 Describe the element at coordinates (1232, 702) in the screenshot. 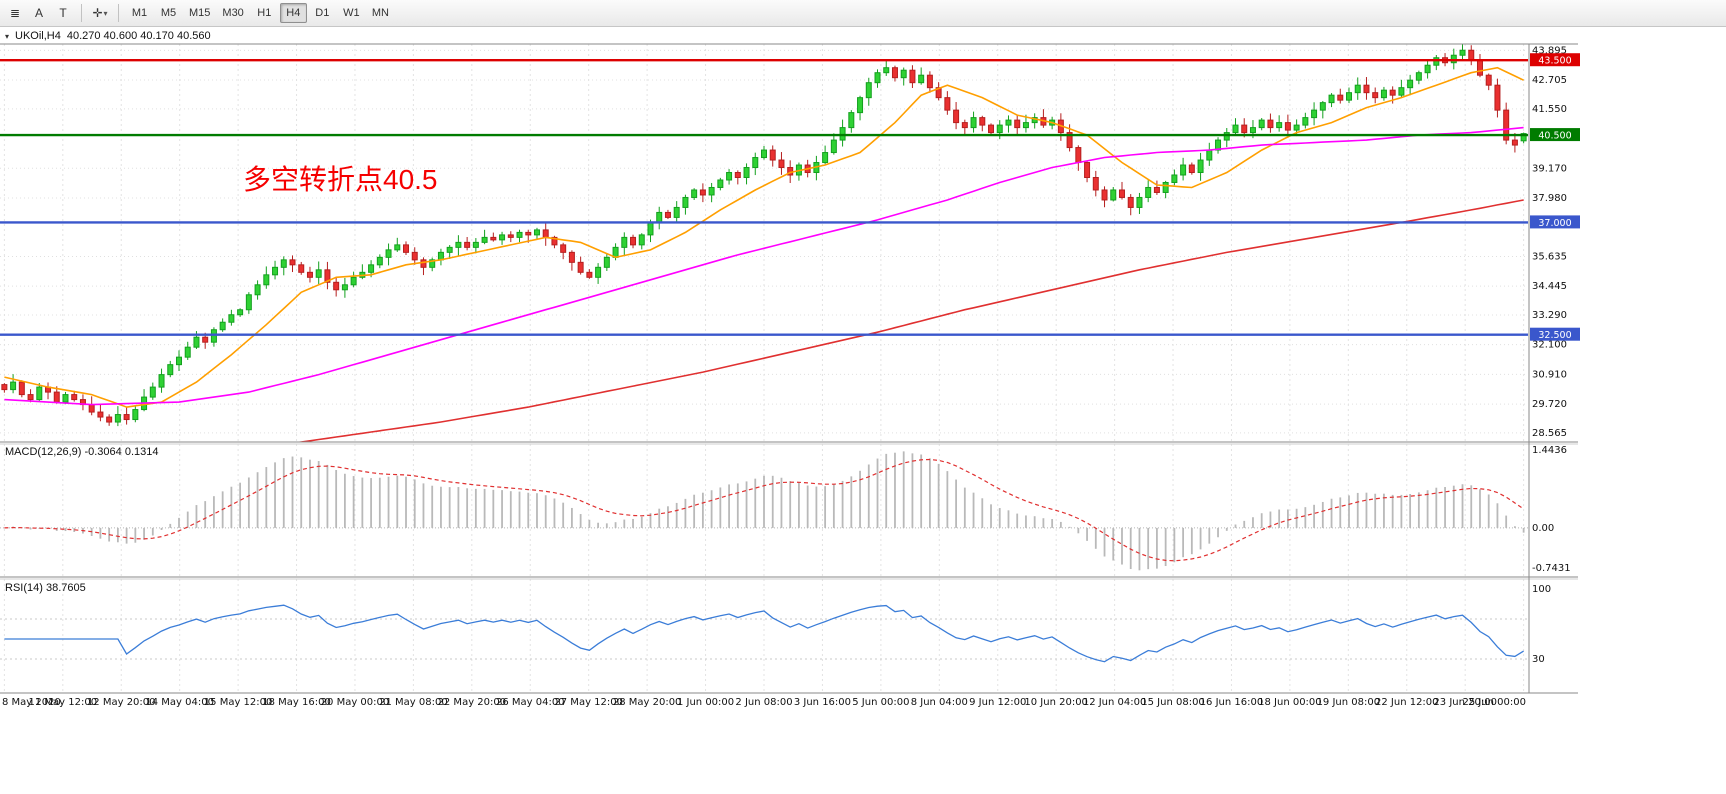

I see `svg-text: 16 Jun 16:00` at that location.